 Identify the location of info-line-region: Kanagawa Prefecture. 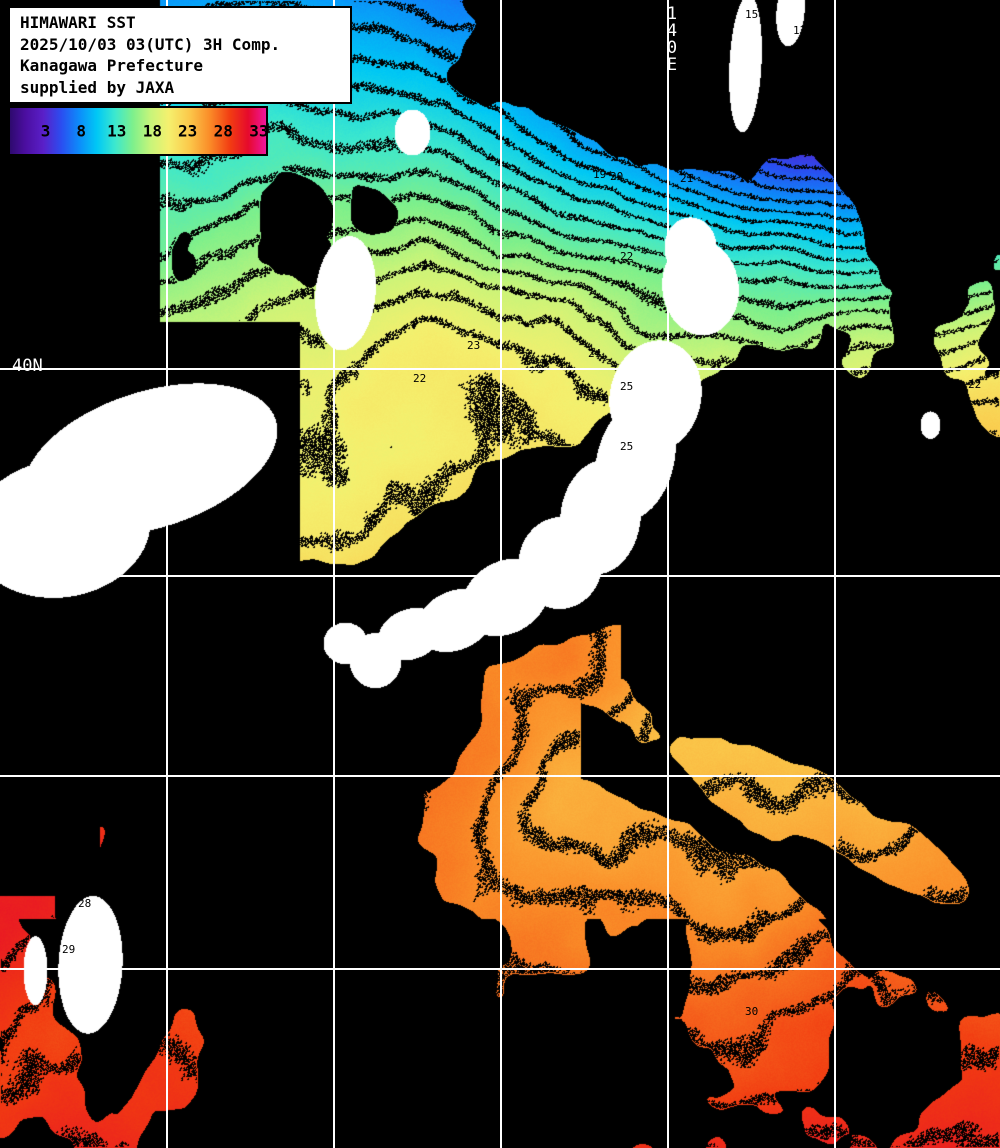
(112, 65).